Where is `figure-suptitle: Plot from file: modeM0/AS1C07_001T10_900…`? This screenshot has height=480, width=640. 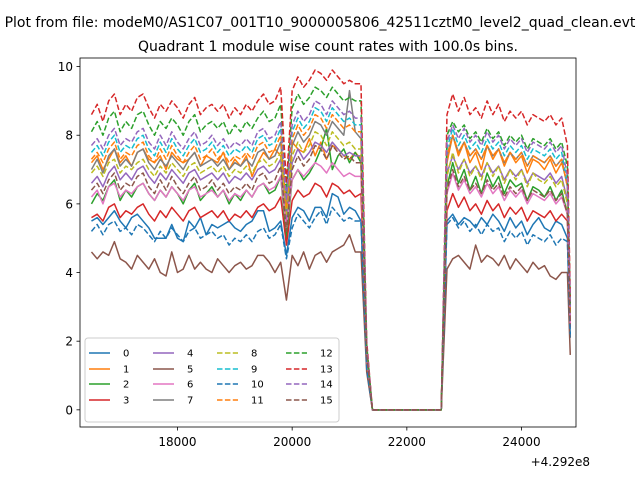
figure-suptitle: Plot from file: modeM0/AS1C07_001T10_900… is located at coordinates (320, 23).